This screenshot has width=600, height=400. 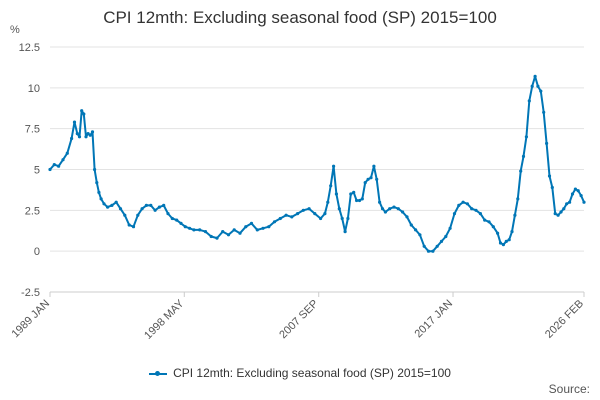 What do you see at coordinates (37, 252) in the screenshot?
I see `y-tick-label: 0` at bounding box center [37, 252].